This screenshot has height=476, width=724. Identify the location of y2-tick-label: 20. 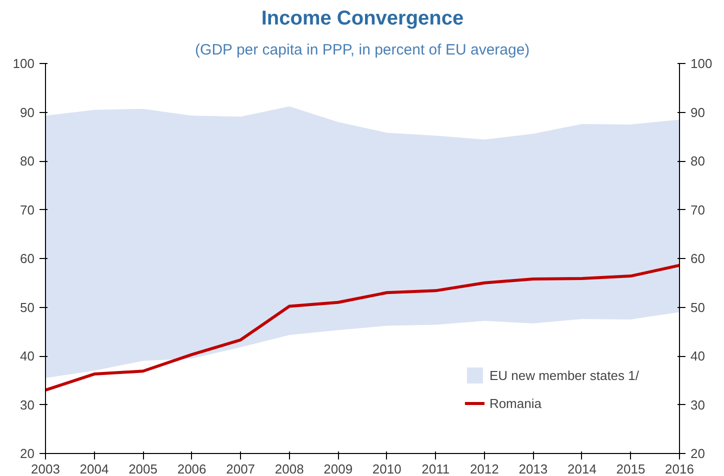
(697, 453).